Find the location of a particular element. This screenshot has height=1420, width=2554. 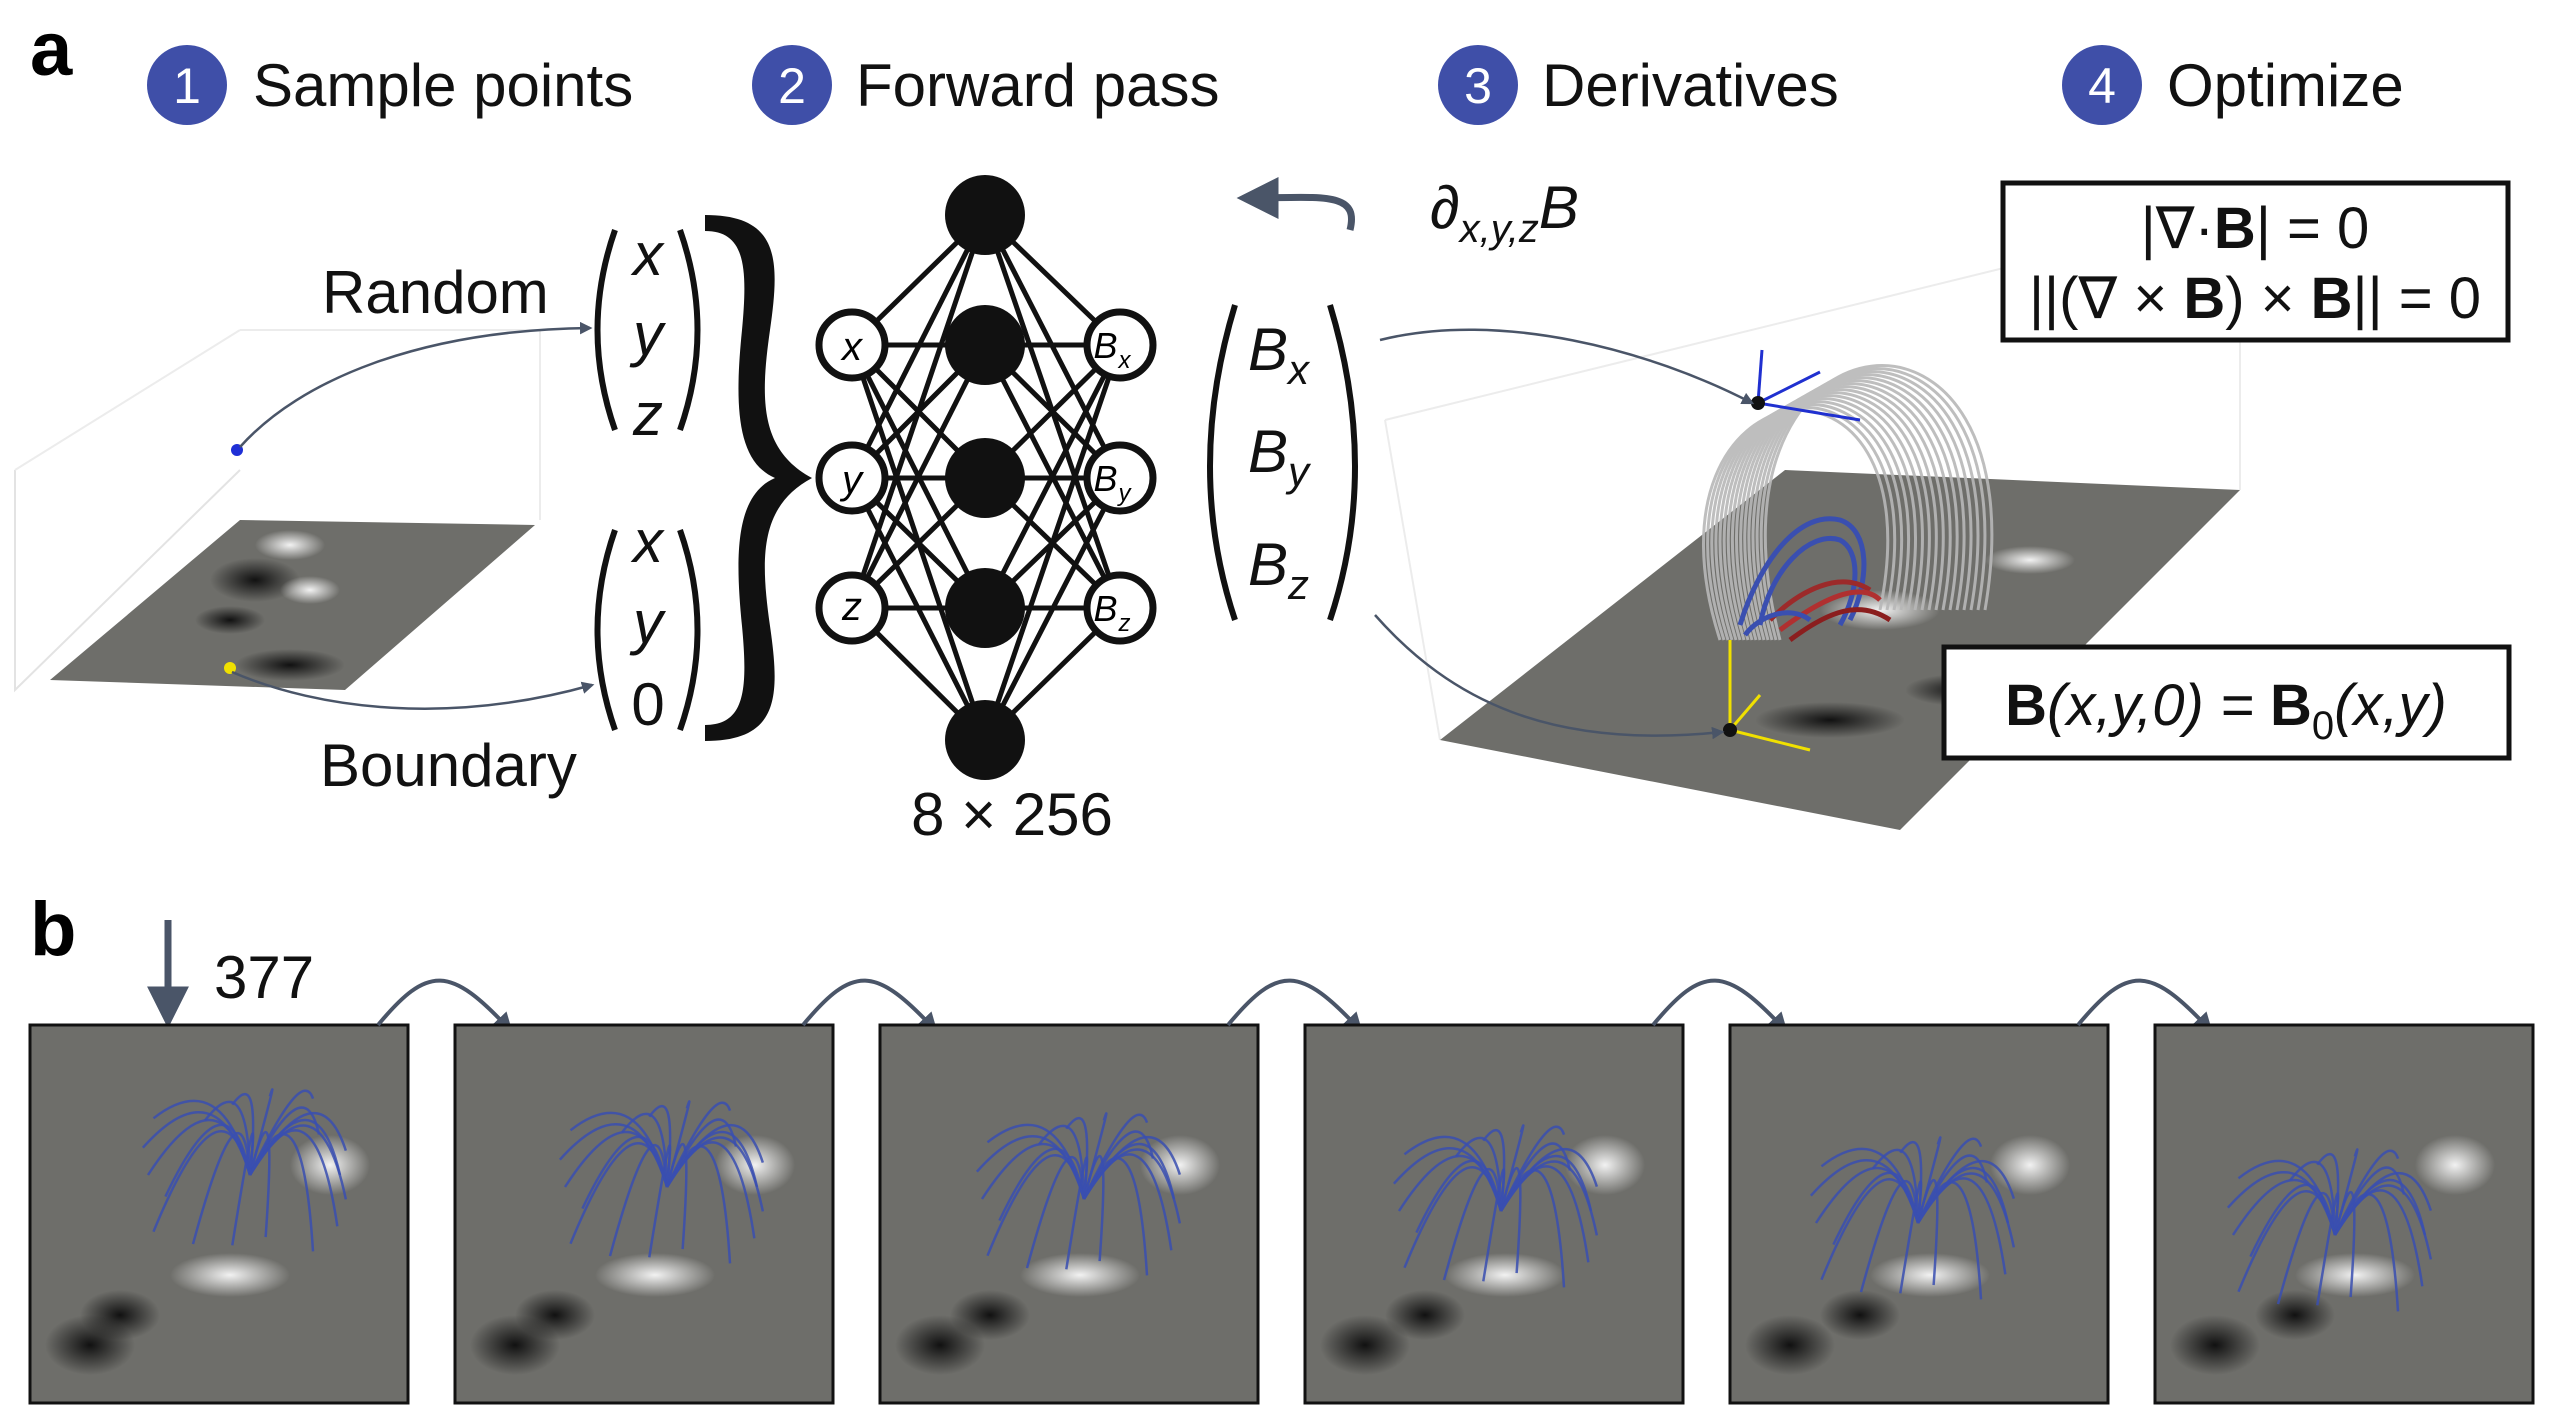

input-node-z-label: z is located at coordinates (851, 607).